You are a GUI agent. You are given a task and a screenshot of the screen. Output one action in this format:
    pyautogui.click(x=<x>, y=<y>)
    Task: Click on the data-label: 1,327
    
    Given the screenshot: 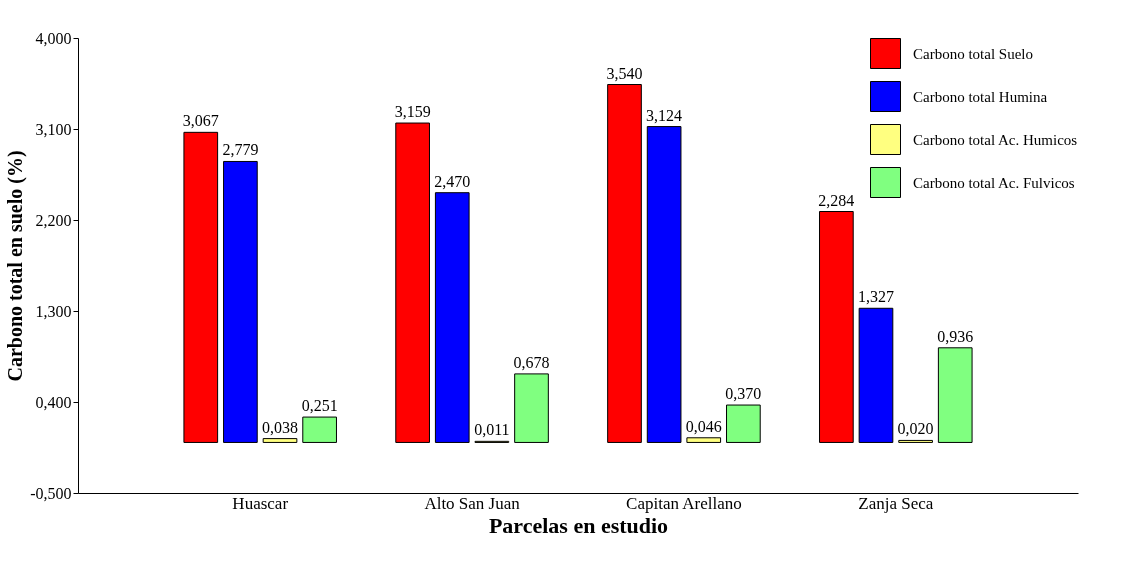 What is the action you would take?
    pyautogui.click(x=875, y=297)
    